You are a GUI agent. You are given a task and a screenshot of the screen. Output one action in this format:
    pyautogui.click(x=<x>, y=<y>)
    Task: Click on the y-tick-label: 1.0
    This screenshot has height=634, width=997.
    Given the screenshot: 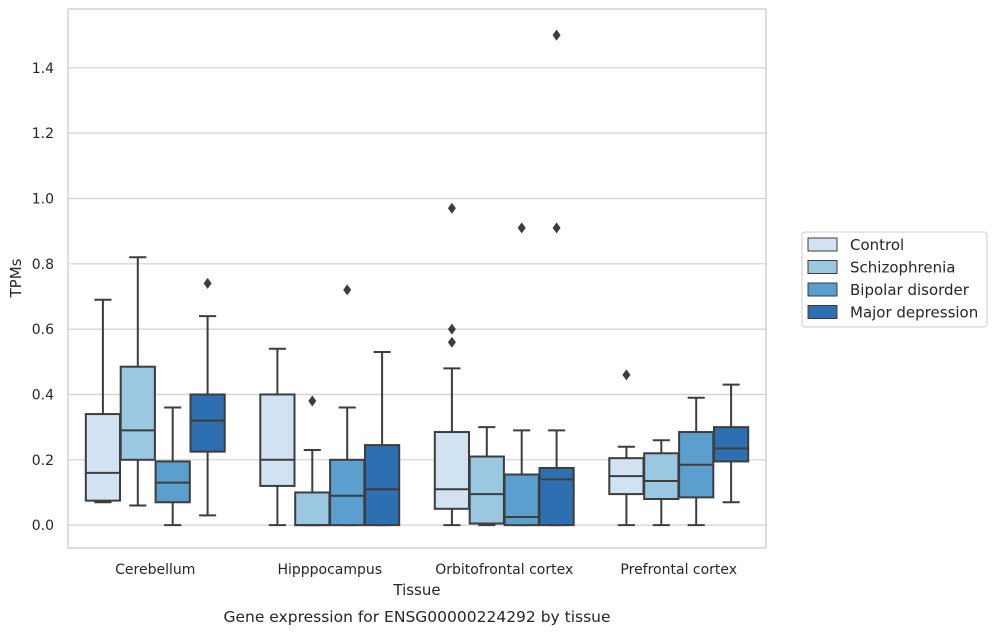 What is the action you would take?
    pyautogui.click(x=43, y=199)
    